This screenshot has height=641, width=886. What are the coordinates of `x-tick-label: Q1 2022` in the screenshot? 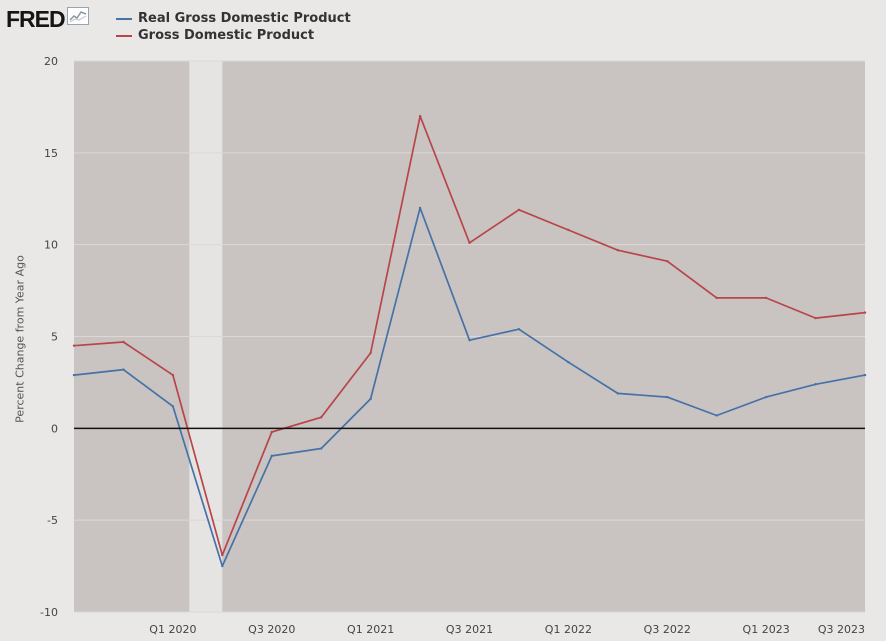 It's located at (568, 629).